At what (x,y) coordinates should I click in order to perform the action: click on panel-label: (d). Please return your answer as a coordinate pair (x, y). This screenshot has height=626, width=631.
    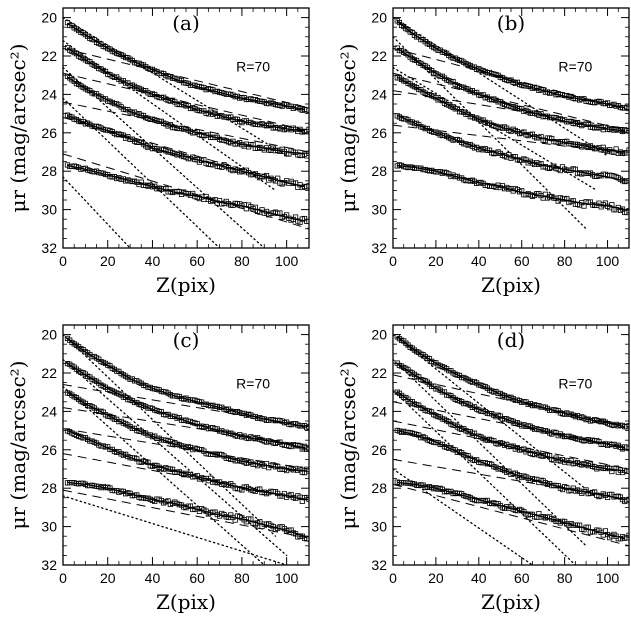
    Looking at the image, I should click on (511, 340).